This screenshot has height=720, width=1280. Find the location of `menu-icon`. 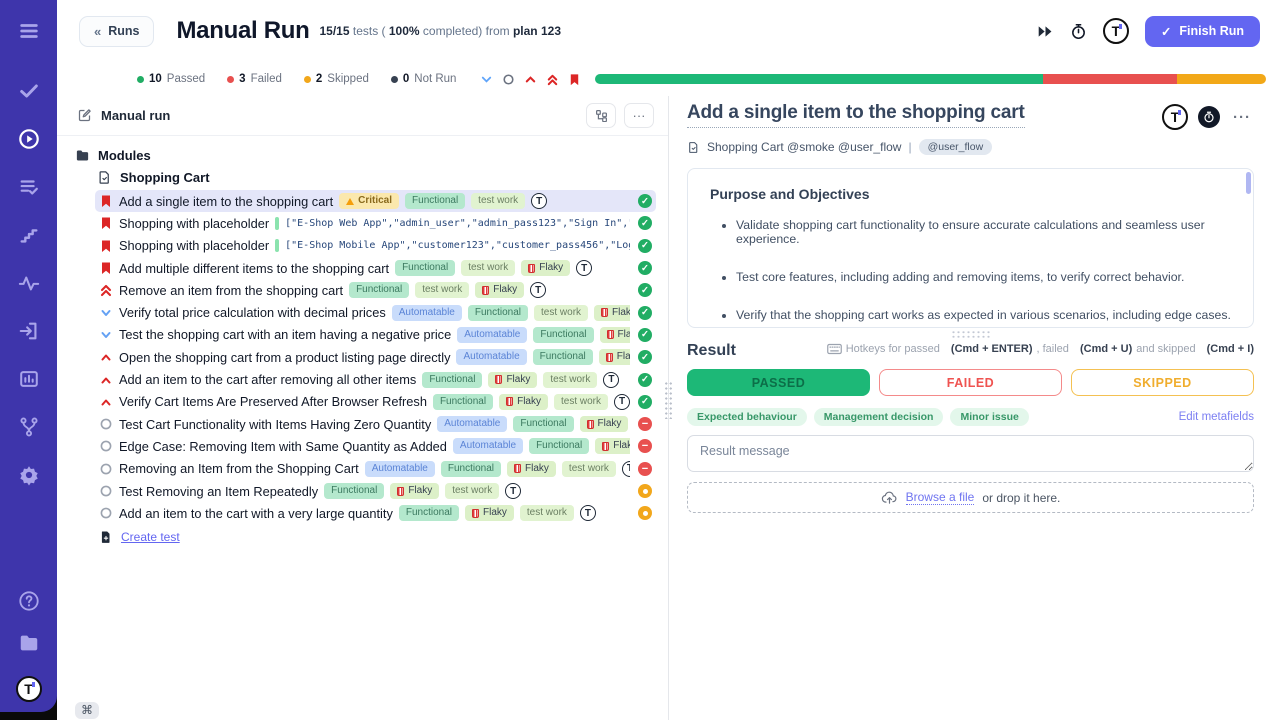

menu-icon is located at coordinates (29, 31).